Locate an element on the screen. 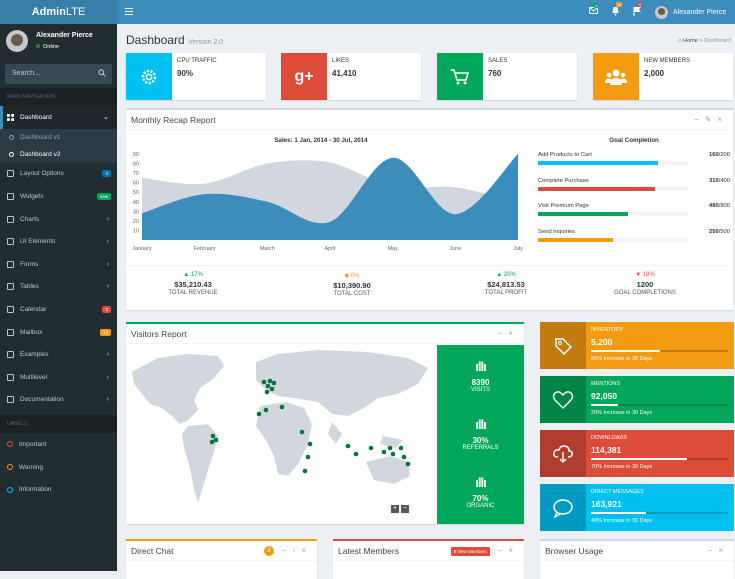 Image resolution: width=735 pixels, height=579 pixels. user-menu: Alexander Pierce is located at coordinates (690, 12).